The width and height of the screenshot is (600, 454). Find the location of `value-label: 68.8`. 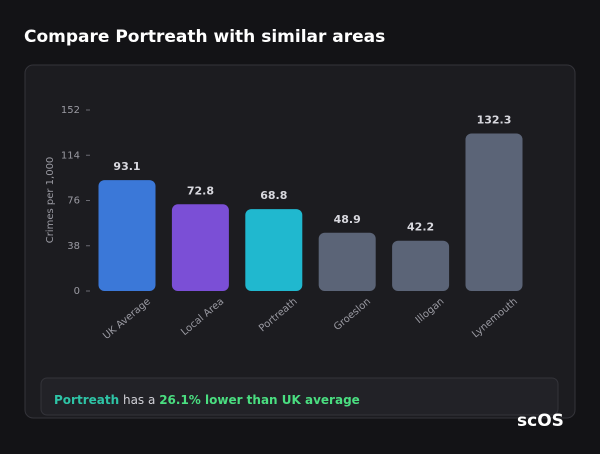

value-label: 68.8 is located at coordinates (273, 195).